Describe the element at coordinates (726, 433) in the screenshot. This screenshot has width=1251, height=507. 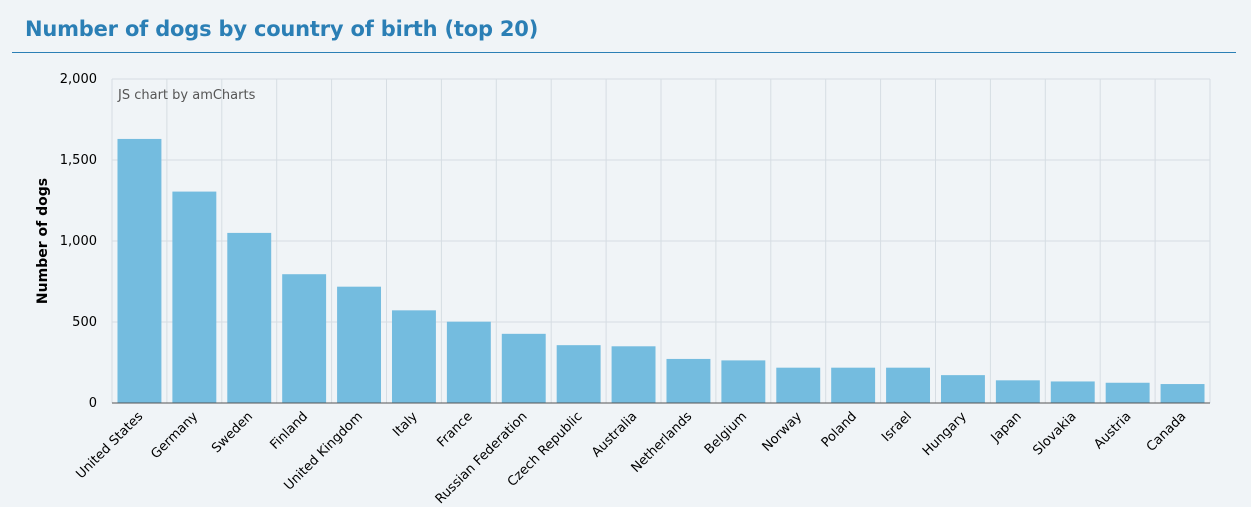
I see `x-tick-label: Belgium` at that location.